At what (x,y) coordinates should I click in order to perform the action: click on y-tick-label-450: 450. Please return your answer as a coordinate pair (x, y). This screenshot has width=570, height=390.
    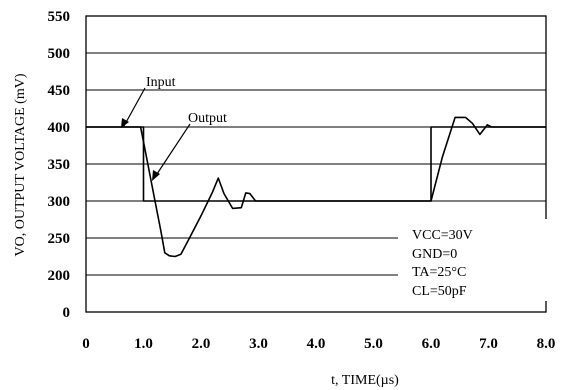
    Looking at the image, I should click on (59, 91).